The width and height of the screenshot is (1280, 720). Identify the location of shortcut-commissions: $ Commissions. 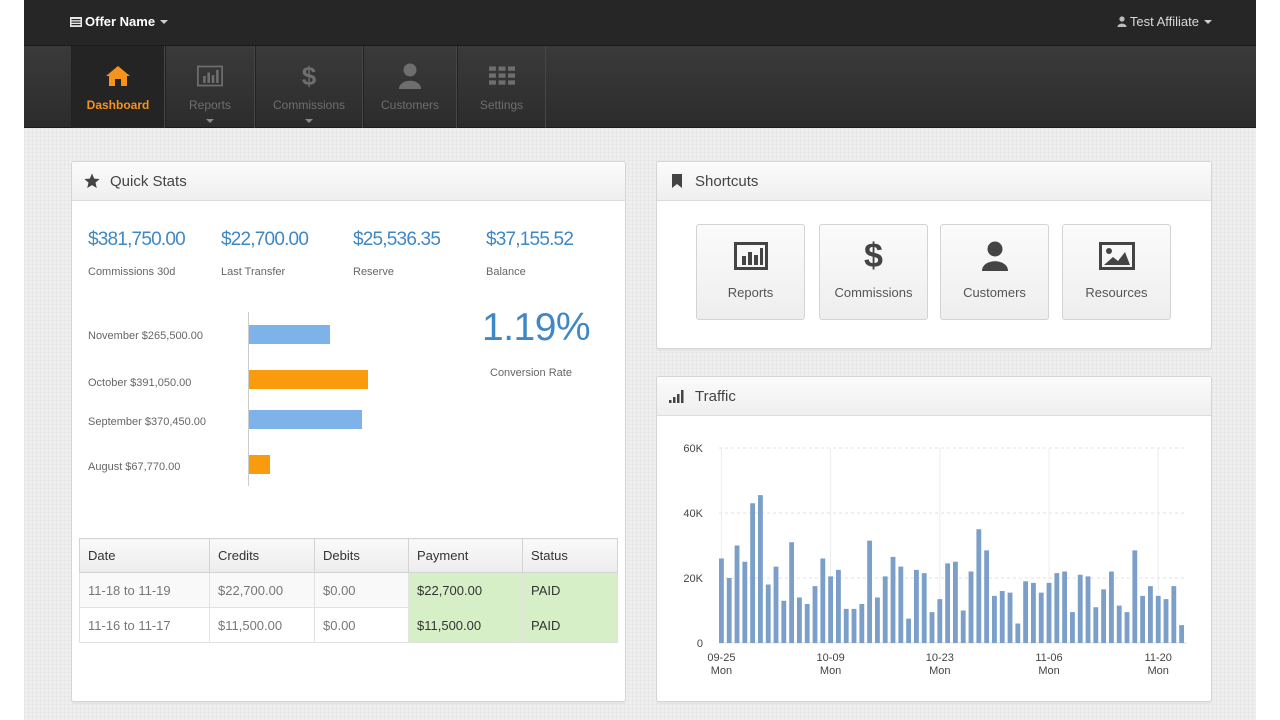
(873, 272).